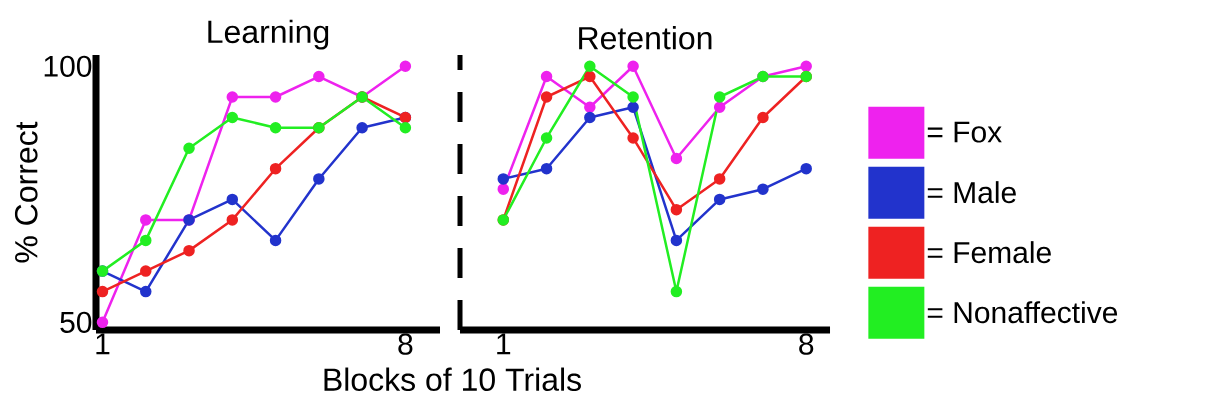 Image resolution: width=1211 pixels, height=419 pixels. Describe the element at coordinates (68, 66) in the screenshot. I see `y-tick-label: 100` at that location.